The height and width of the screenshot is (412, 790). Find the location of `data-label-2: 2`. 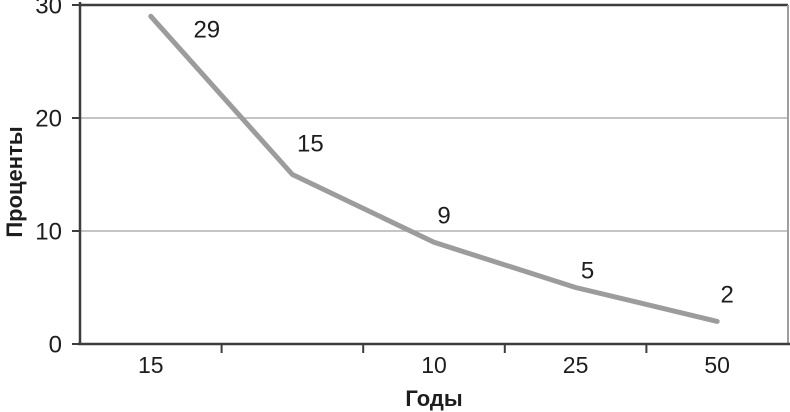

data-label-2: 2 is located at coordinates (727, 294).